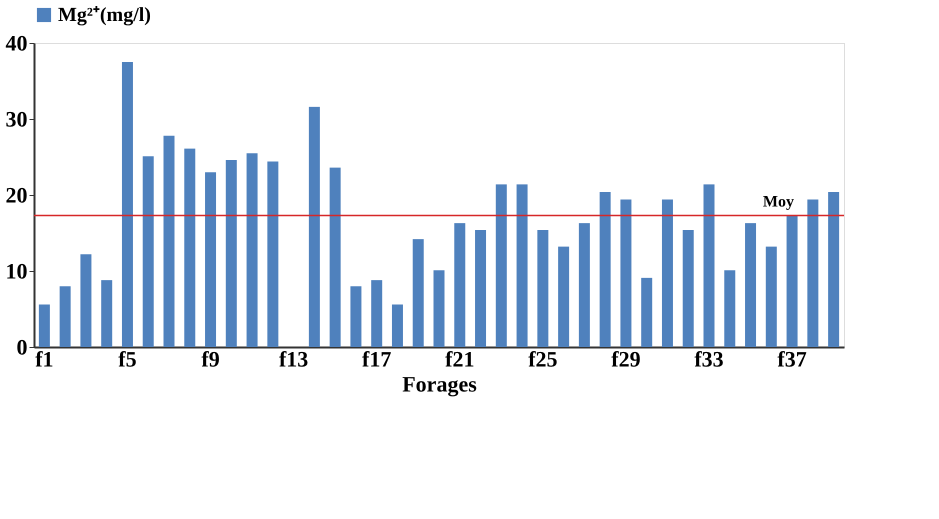  I want to click on x-tick-label: f9, so click(210, 359).